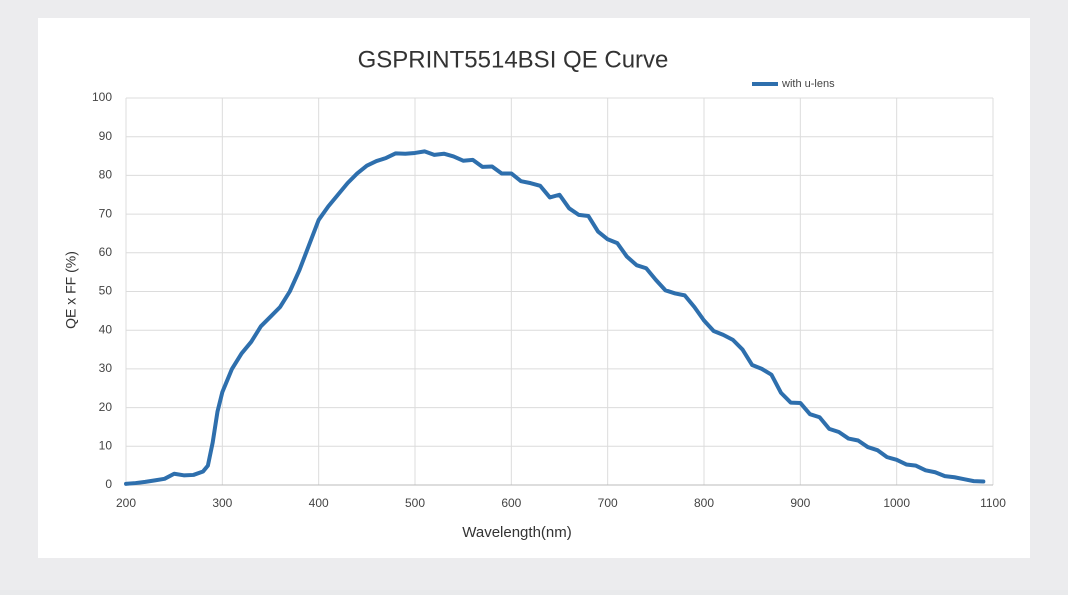 The height and width of the screenshot is (595, 1068). I want to click on x-tick-label: 200, so click(126, 503).